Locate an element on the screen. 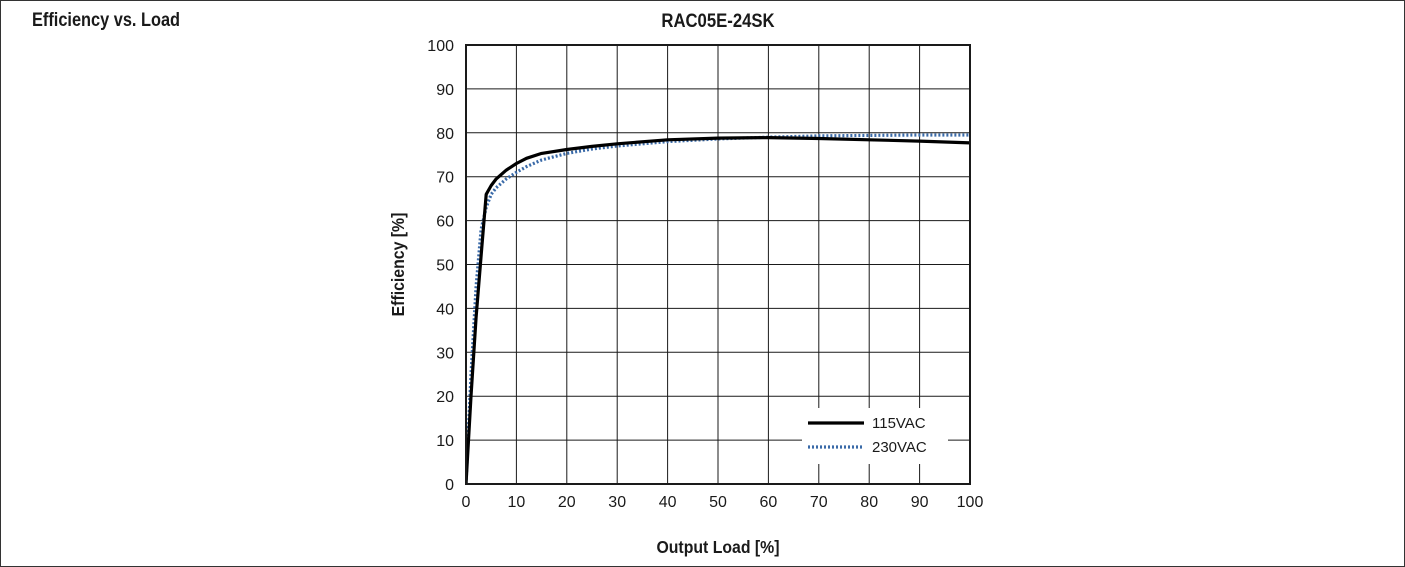 This screenshot has height=567, width=1405. y-tick-label: 50 is located at coordinates (445, 266).